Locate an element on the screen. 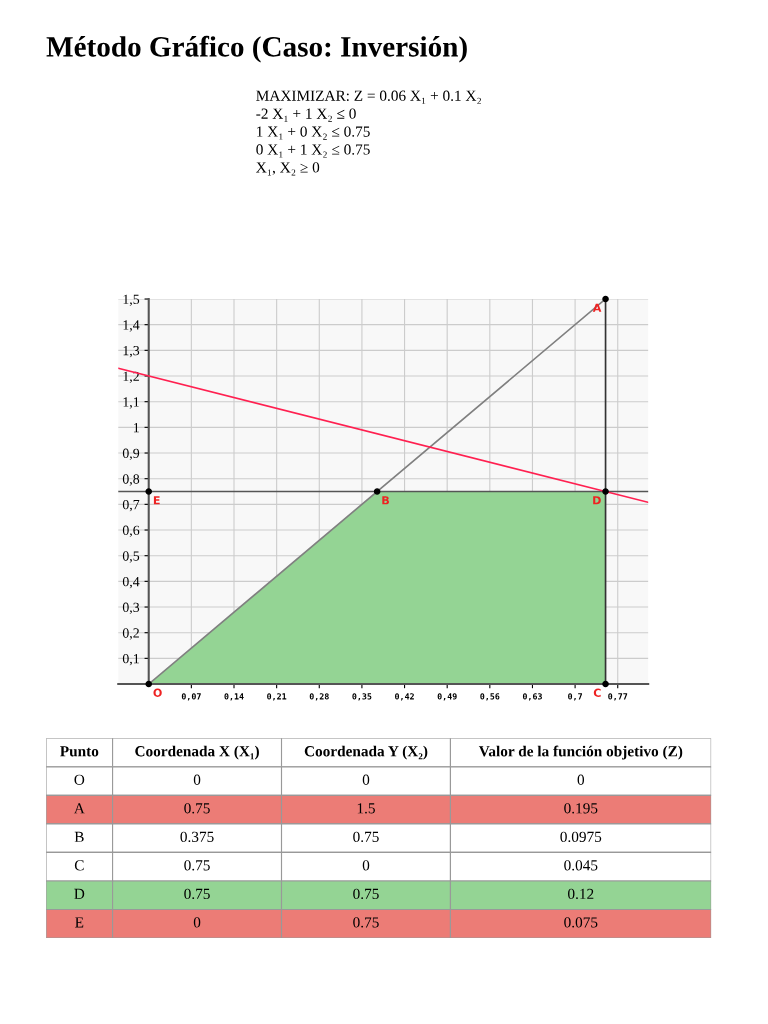 Image resolution: width=768 pixels, height=1024 pixels. x-tick-label: 0,49 is located at coordinates (447, 697).